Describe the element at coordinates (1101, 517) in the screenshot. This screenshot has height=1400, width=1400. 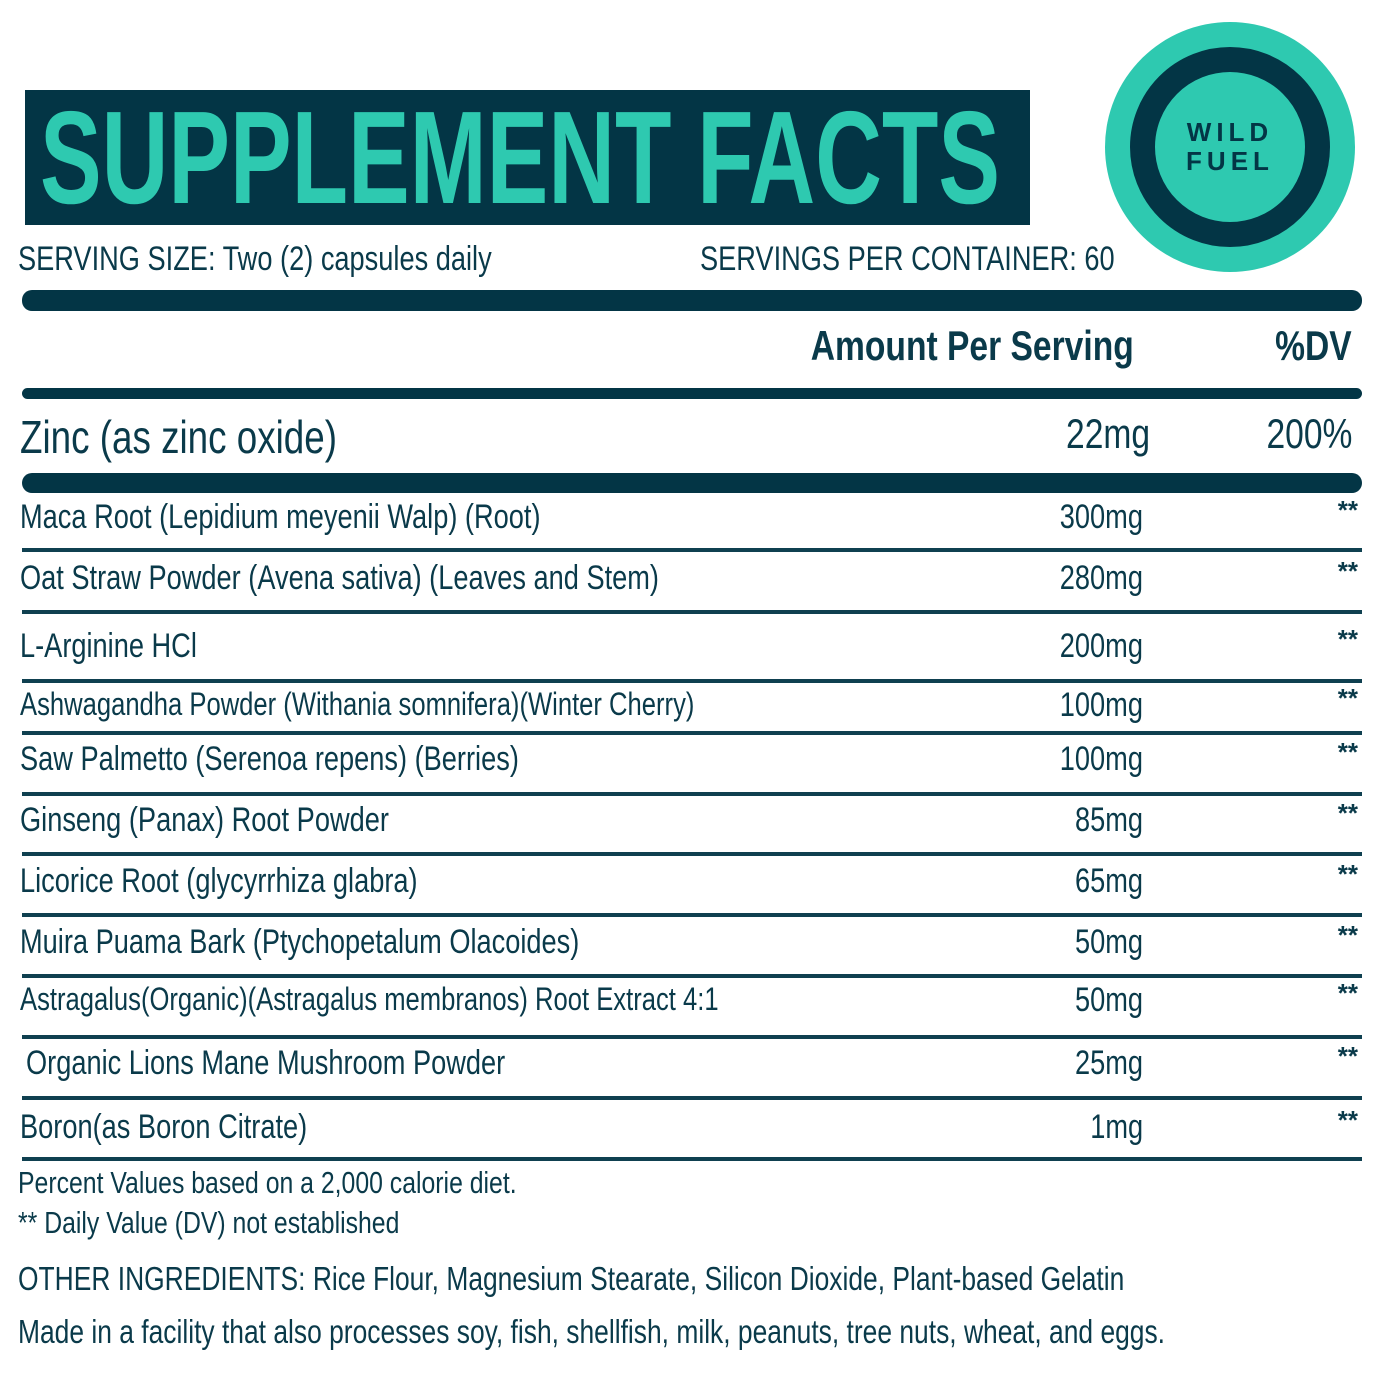
I see `ingredient-amount: 300mg` at that location.